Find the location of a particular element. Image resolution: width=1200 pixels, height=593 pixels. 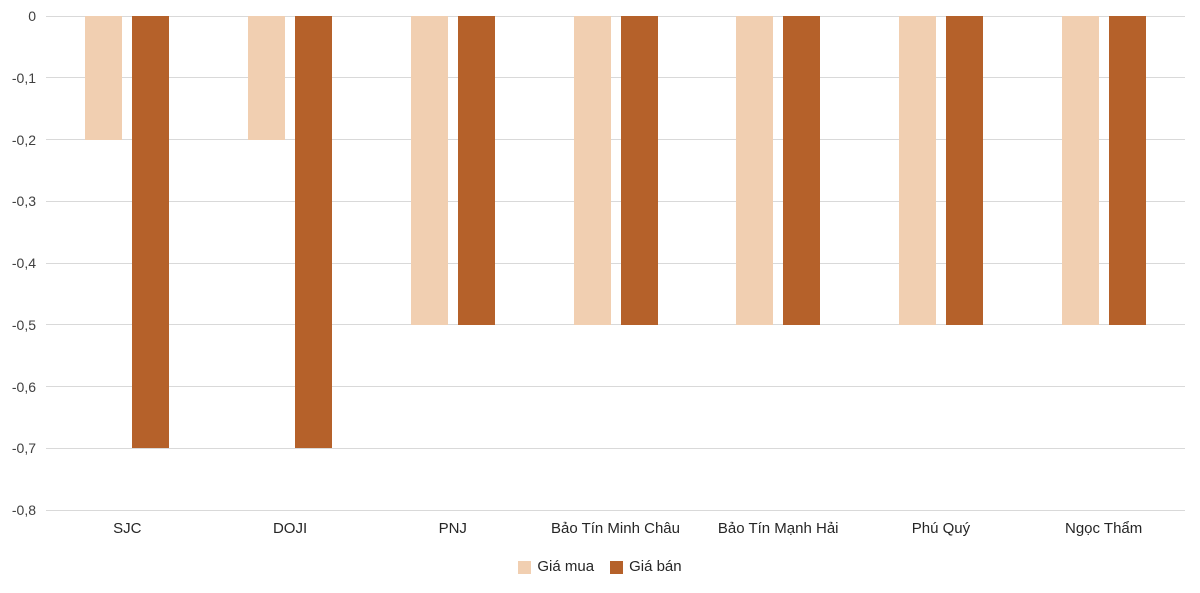

x-axis-category-label: DOJI is located at coordinates (290, 528).